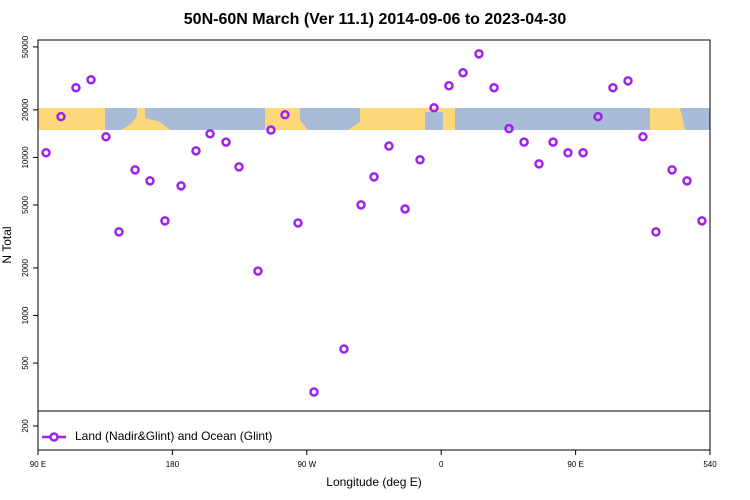 The height and width of the screenshot is (500, 750). What do you see at coordinates (25, 157) in the screenshot?
I see `y-tick-label: 10000` at bounding box center [25, 157].